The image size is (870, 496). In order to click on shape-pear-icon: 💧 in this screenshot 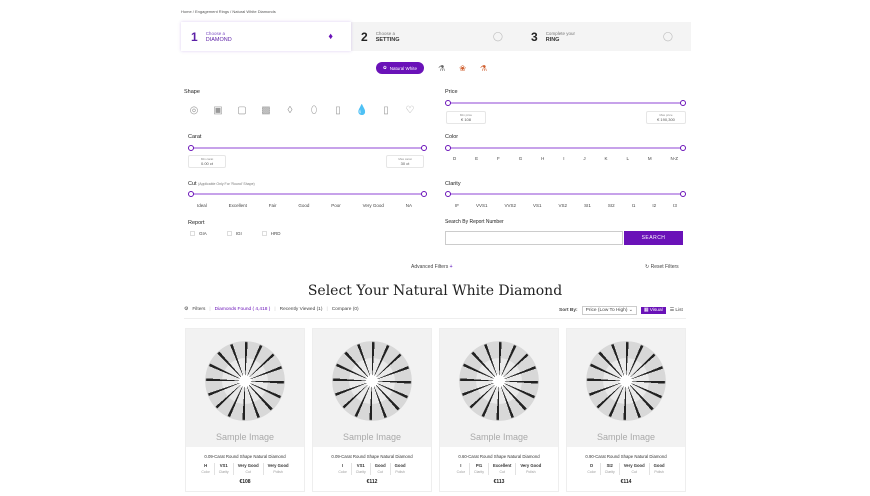, I will do `click(362, 110)`.